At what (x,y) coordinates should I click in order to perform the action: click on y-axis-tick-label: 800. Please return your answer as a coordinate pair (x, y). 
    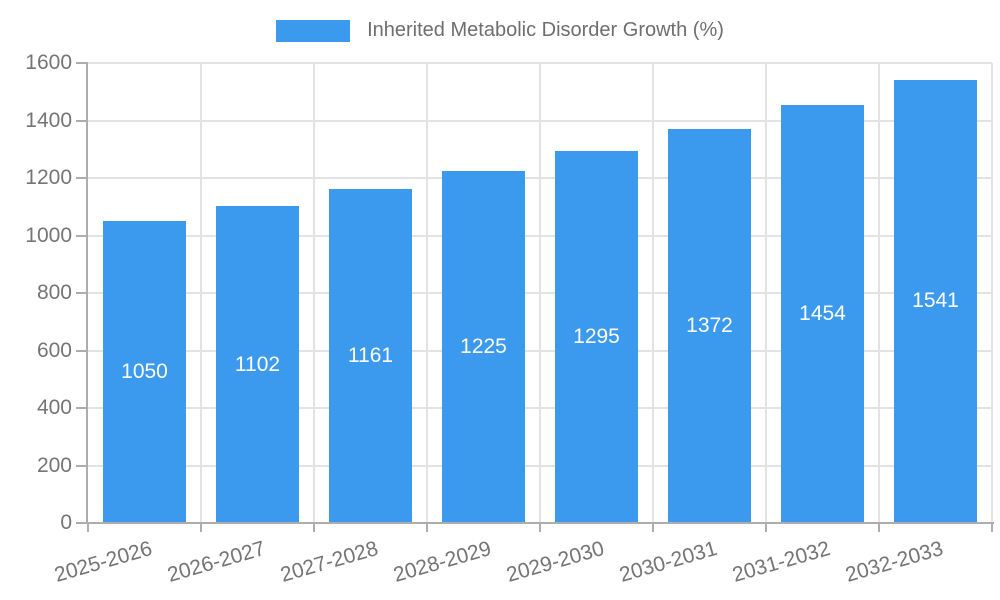
    Looking at the image, I should click on (54, 292).